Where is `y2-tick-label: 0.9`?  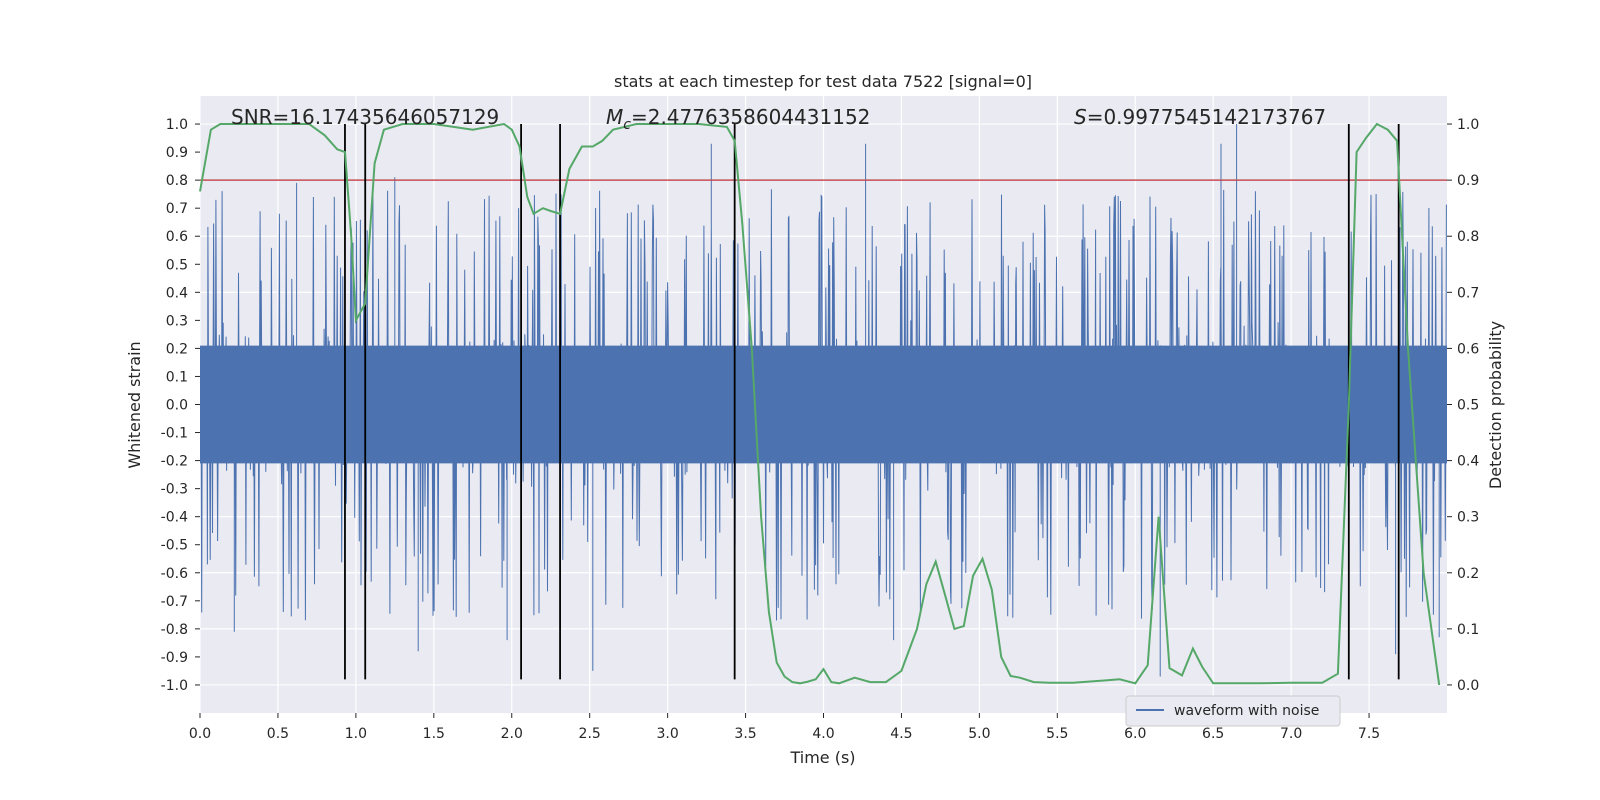
y2-tick-label: 0.9 is located at coordinates (1468, 181).